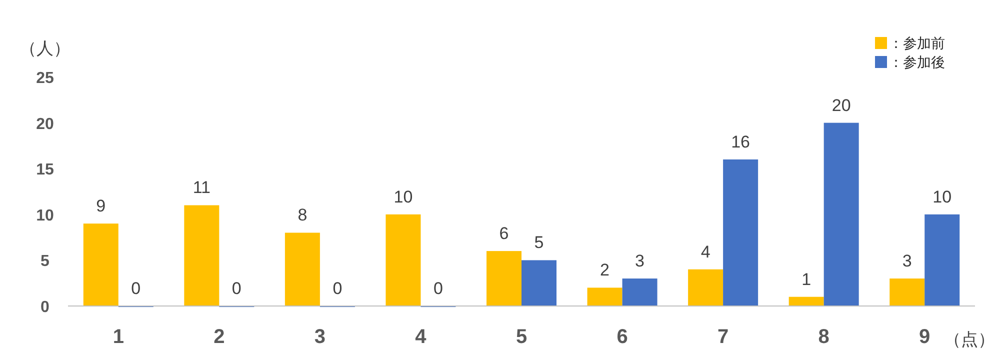 Image resolution: width=1000 pixels, height=360 pixels. I want to click on y-tick-label: 10, so click(45, 215).